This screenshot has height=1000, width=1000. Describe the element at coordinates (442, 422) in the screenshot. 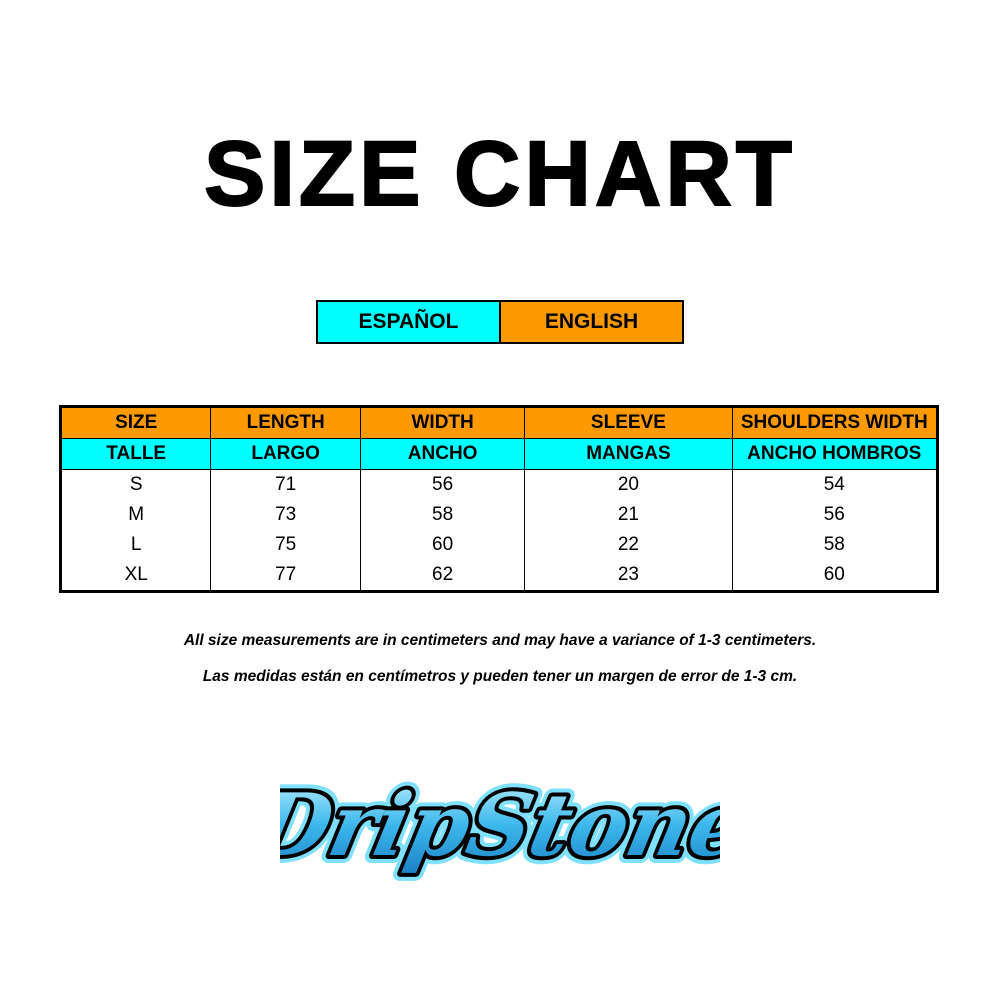

I see `table-cell: WIDTH` at that location.